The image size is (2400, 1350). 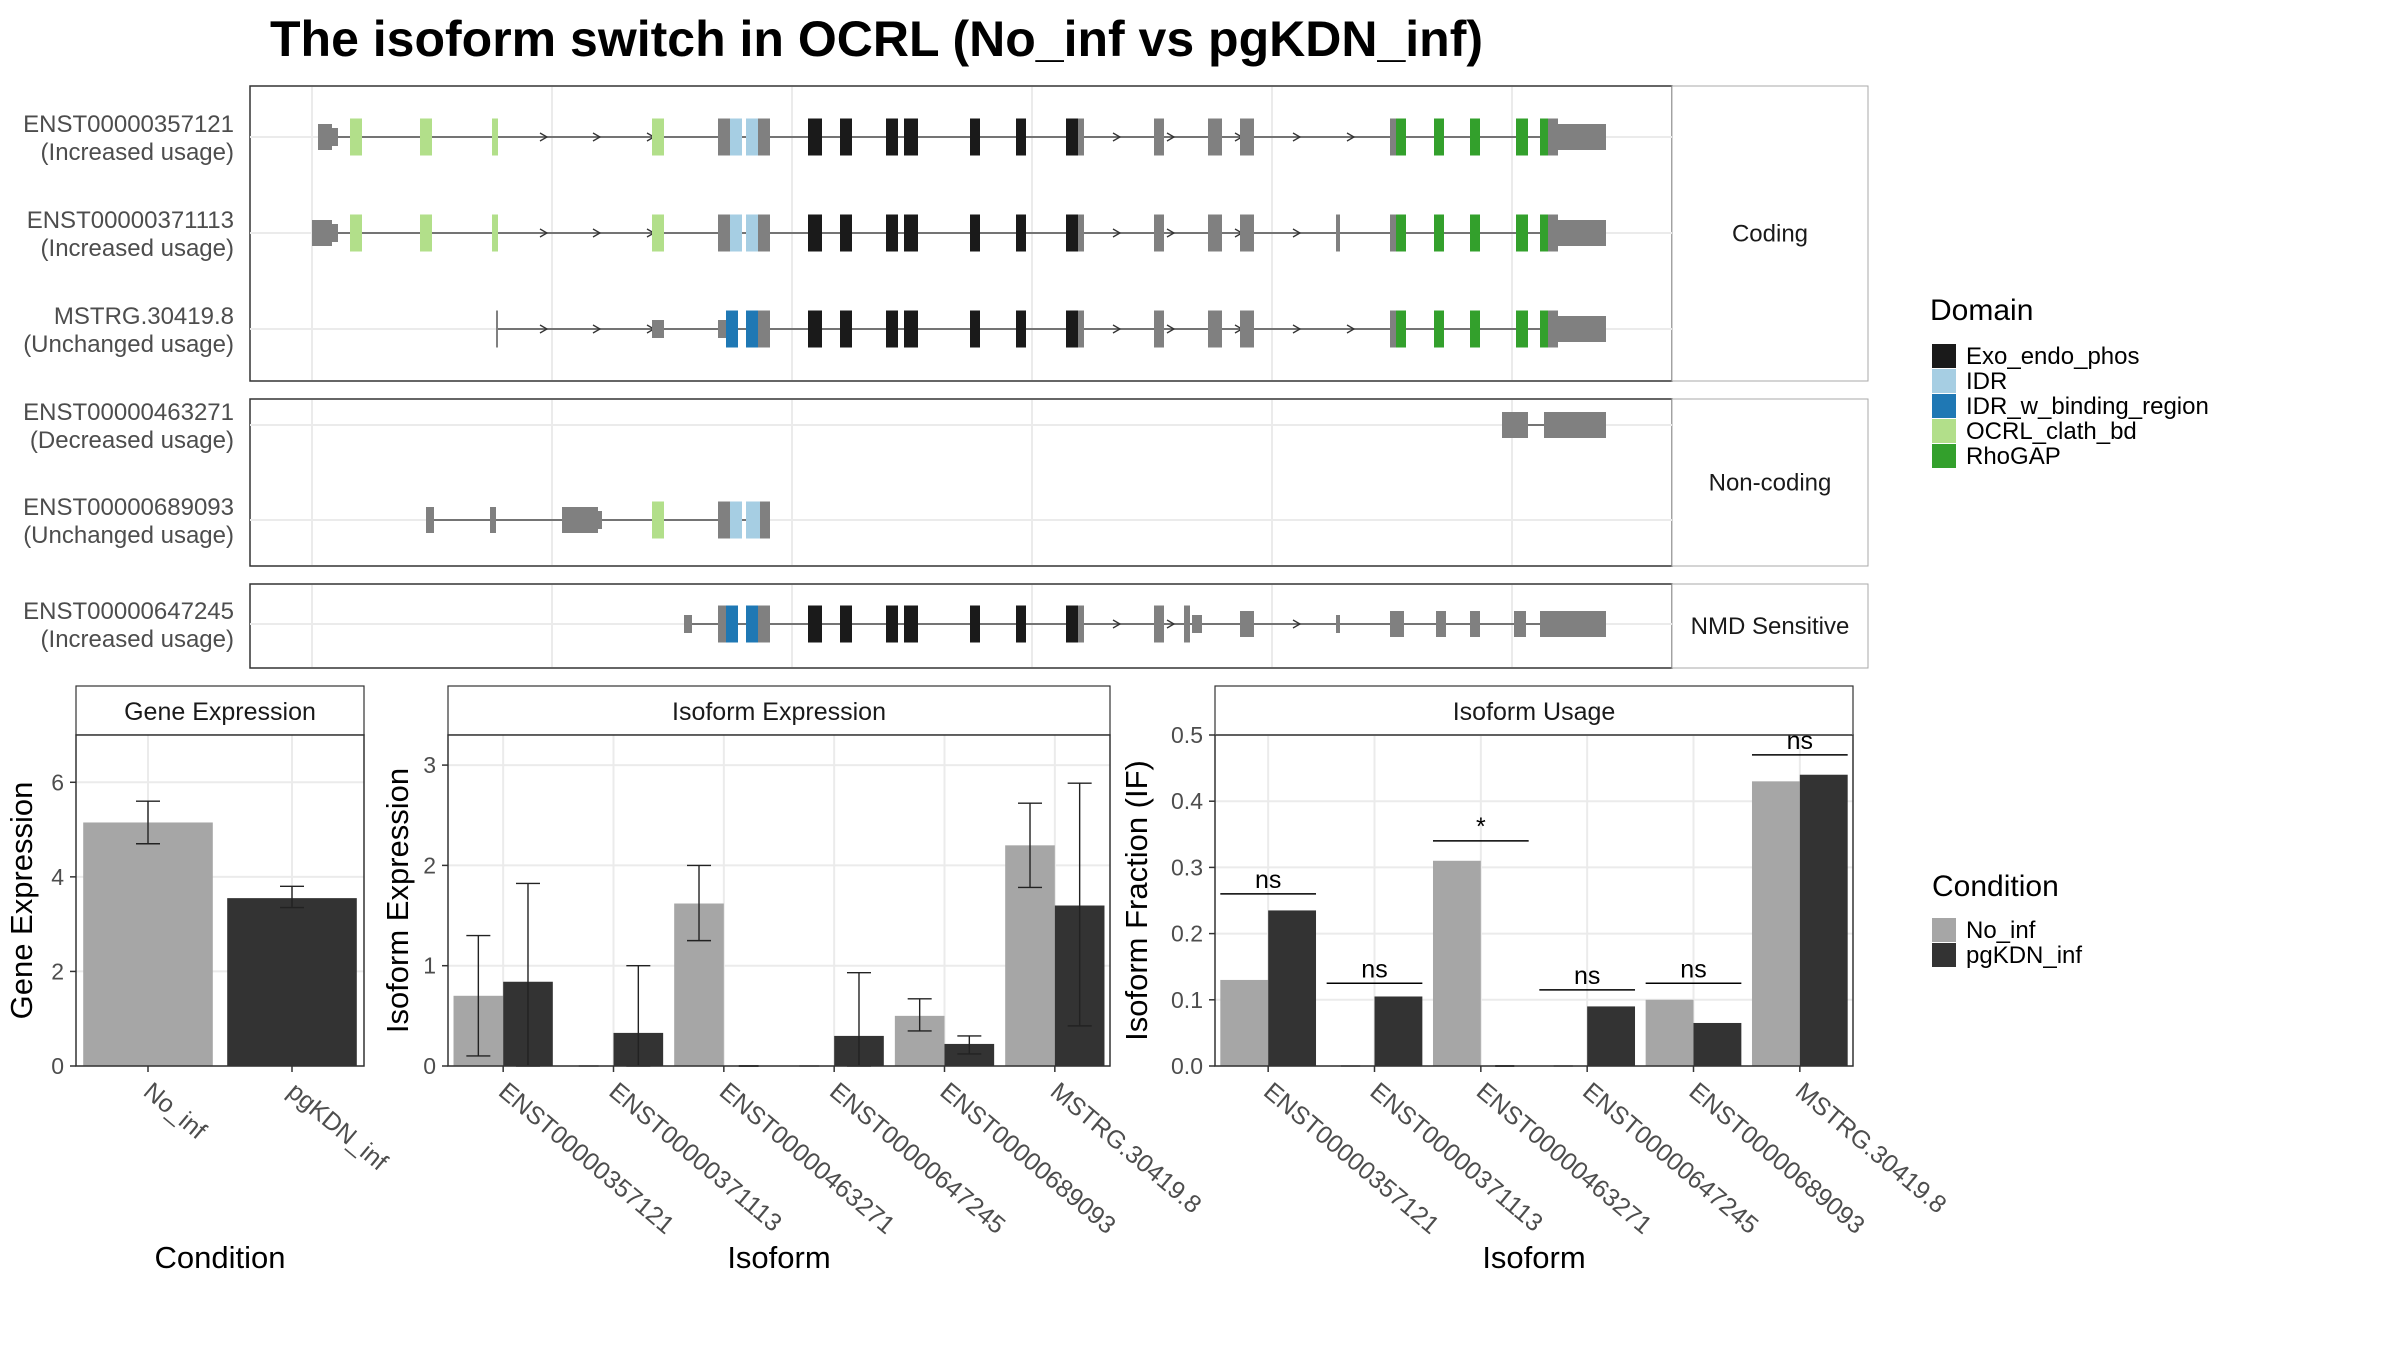 I want to click on x-axis-title: Isoform, so click(x=1533, y=1257).